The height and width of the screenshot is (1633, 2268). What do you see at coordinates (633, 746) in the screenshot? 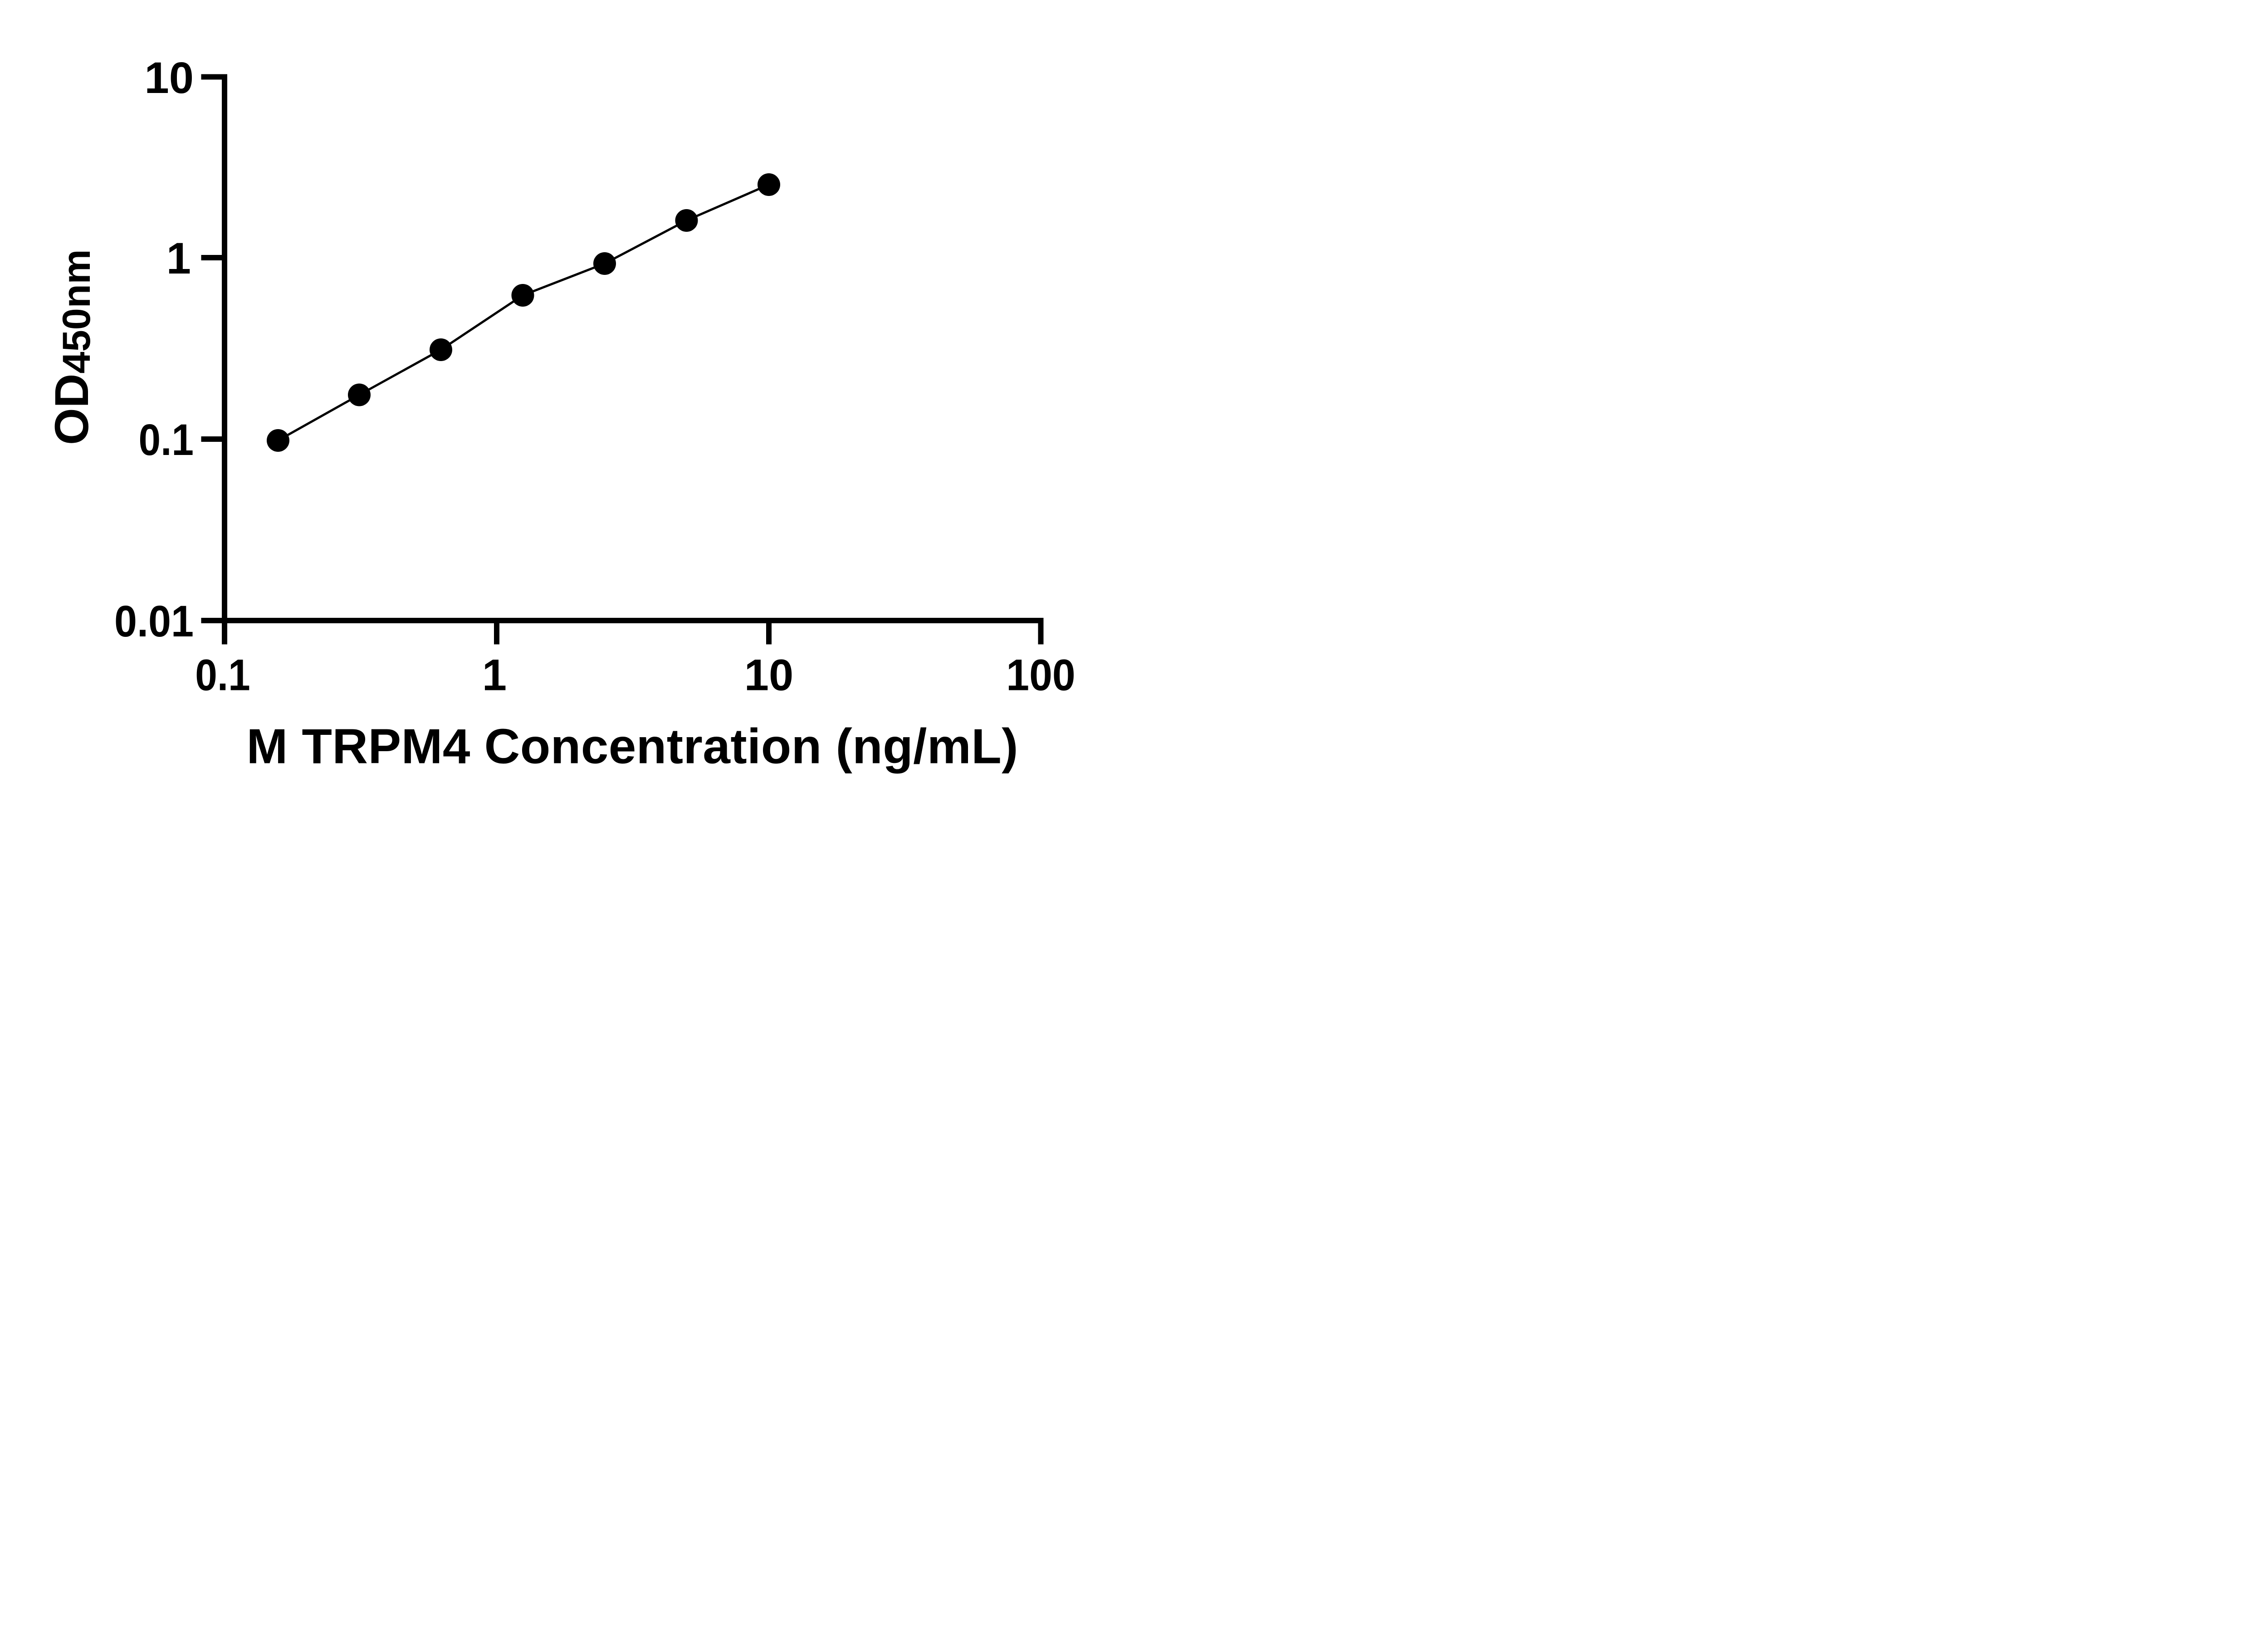
I see `svg-text: M TRPM4 Concentration (ng/mL)` at bounding box center [633, 746].